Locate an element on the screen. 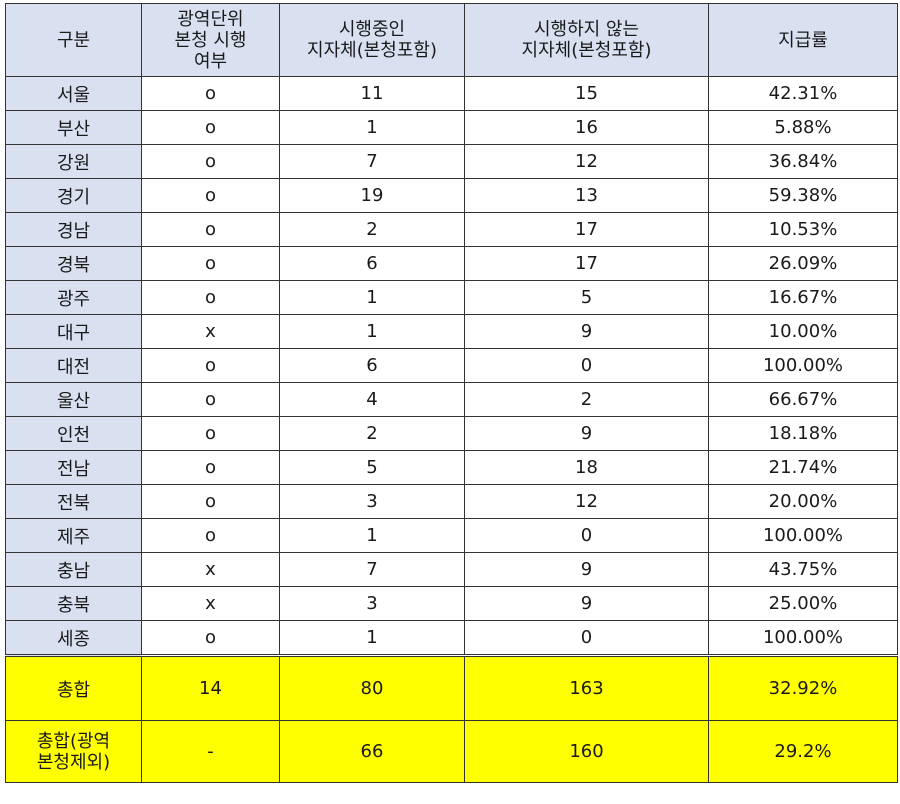 The width and height of the screenshot is (900, 804). table-row: 경북 o 6 17 26.09% is located at coordinates (451, 263).